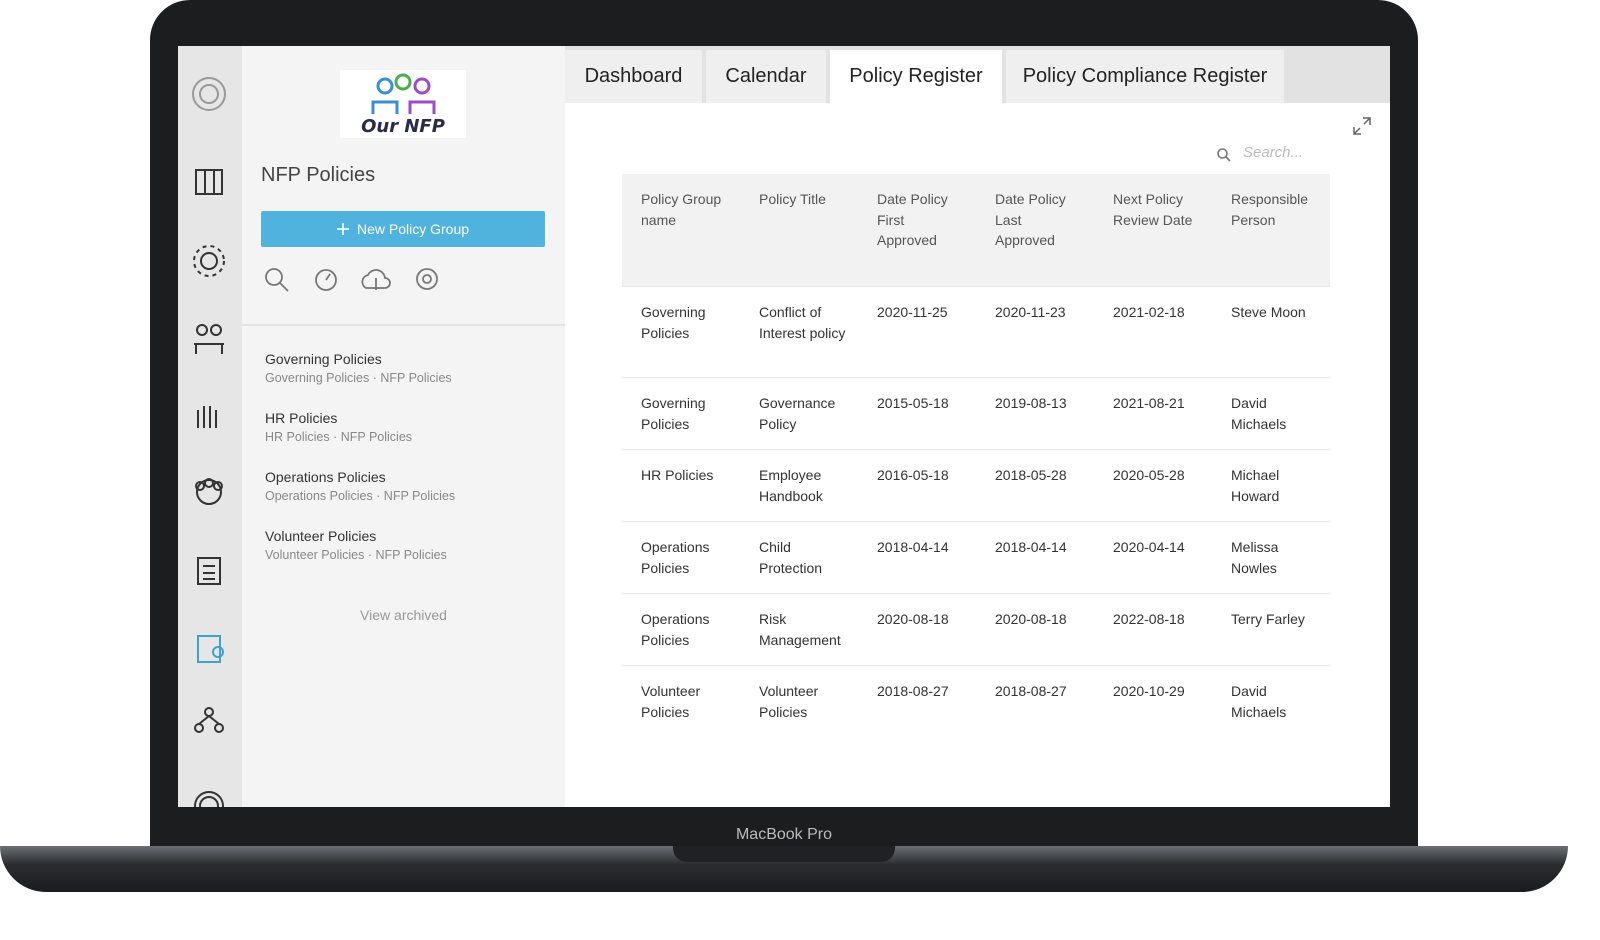 The height and width of the screenshot is (940, 1600). I want to click on tab: Dashboard, so click(633, 76).